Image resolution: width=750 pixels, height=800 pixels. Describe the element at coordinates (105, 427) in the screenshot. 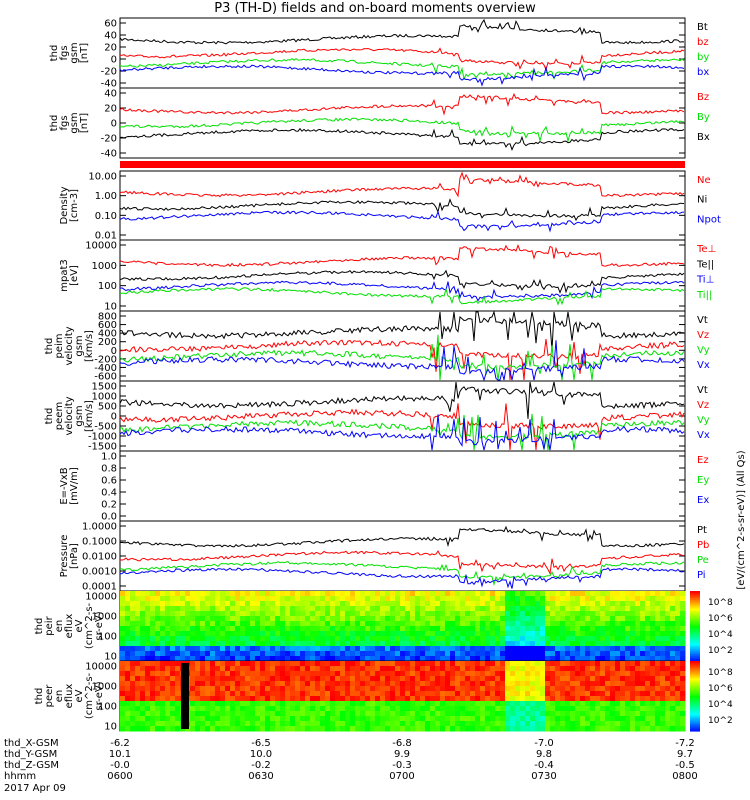

I see `y-tick-label: -500` at that location.